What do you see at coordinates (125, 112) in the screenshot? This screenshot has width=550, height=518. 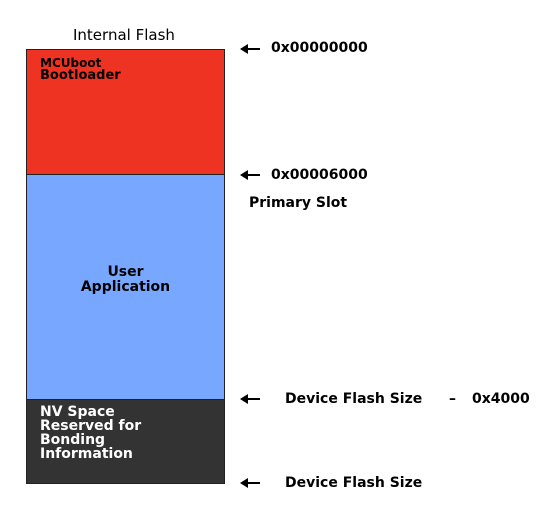 I see `bootloader-region` at bounding box center [125, 112].